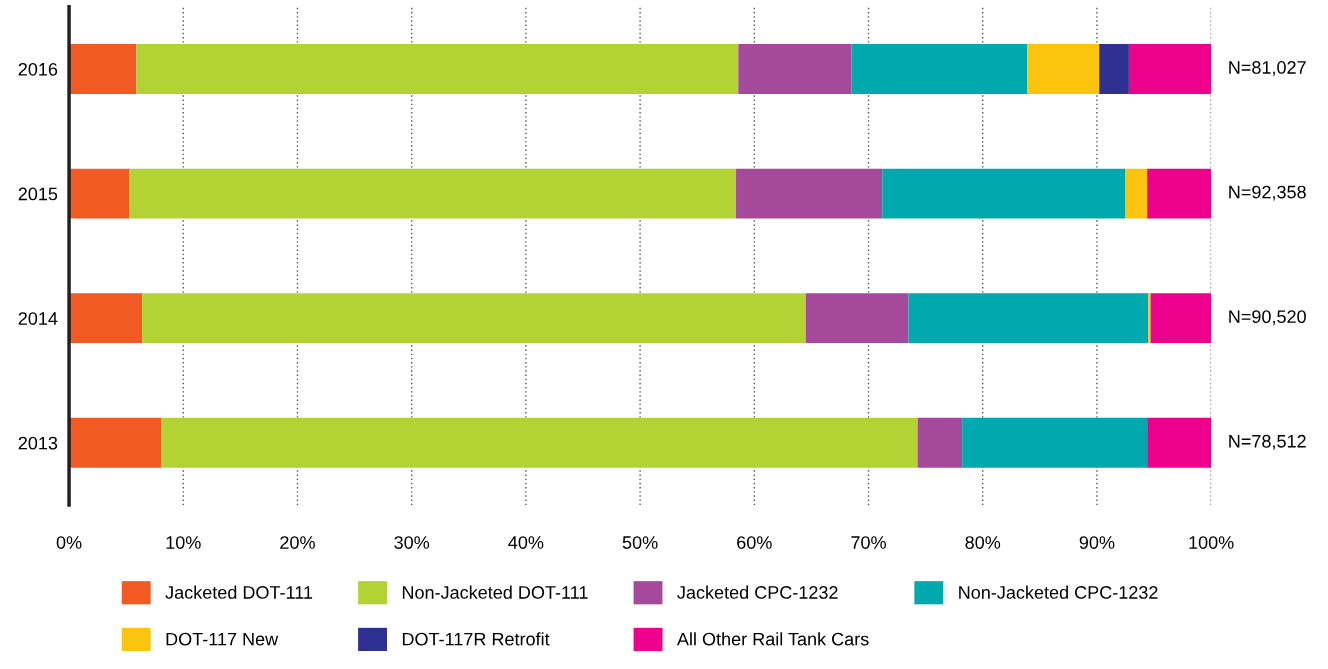 The width and height of the screenshot is (1328, 669). I want to click on x-tick-label: 100%, so click(1211, 542).